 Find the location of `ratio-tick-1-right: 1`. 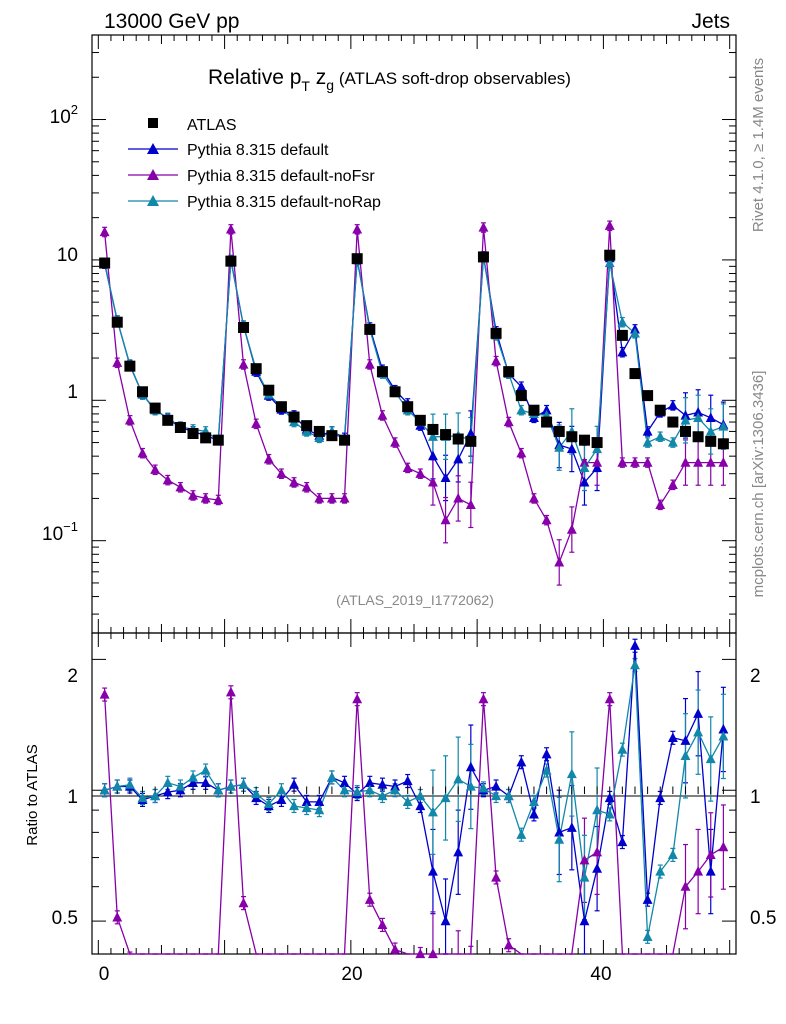

ratio-tick-1-right: 1 is located at coordinates (755, 797).